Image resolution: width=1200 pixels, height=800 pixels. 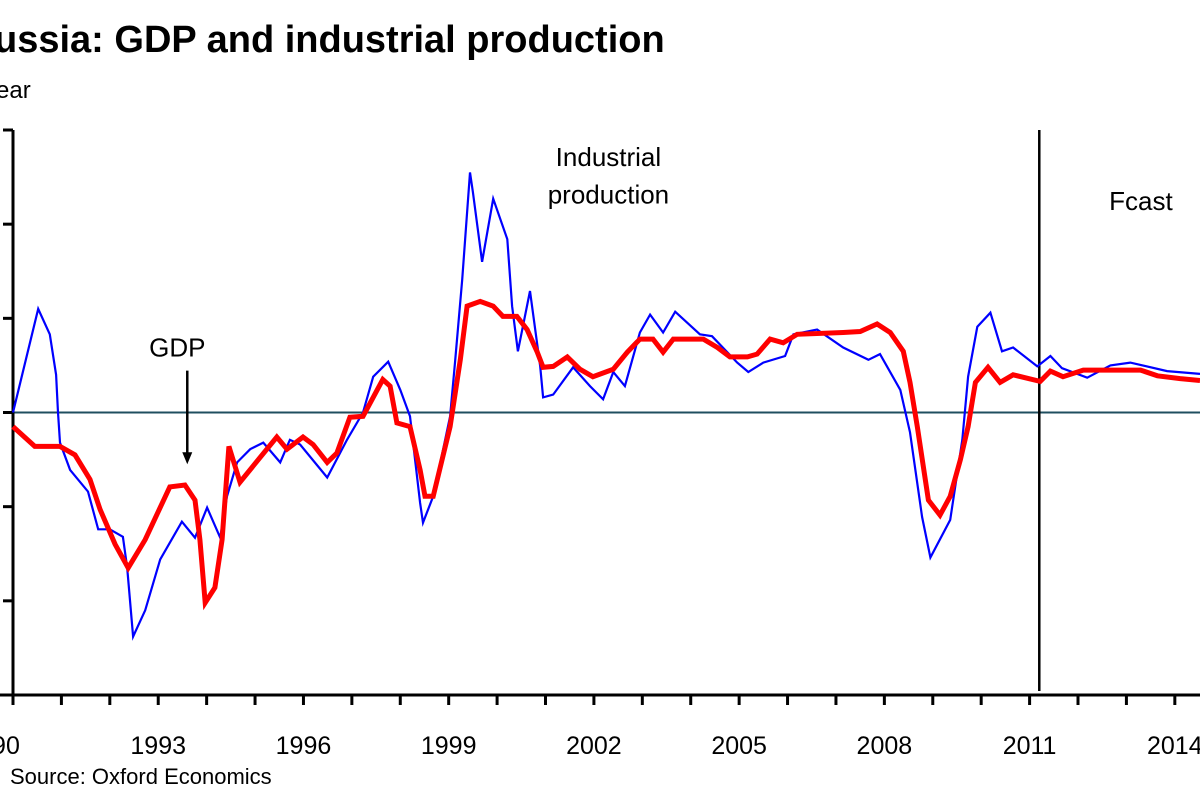 I want to click on x-tick-label: 990, so click(x=10, y=746).